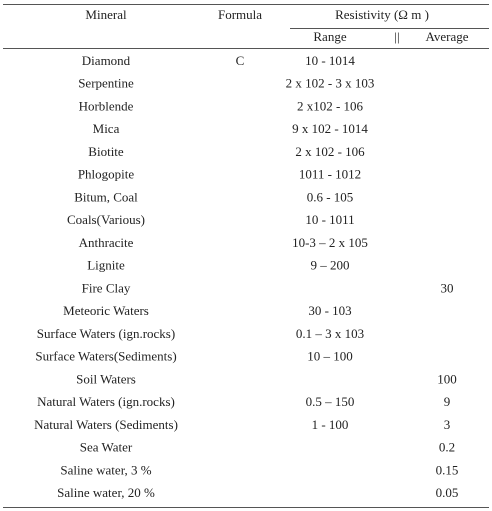 This screenshot has height=511, width=492. Describe the element at coordinates (396, 36) in the screenshot. I see `subheader-cell: ||` at that location.